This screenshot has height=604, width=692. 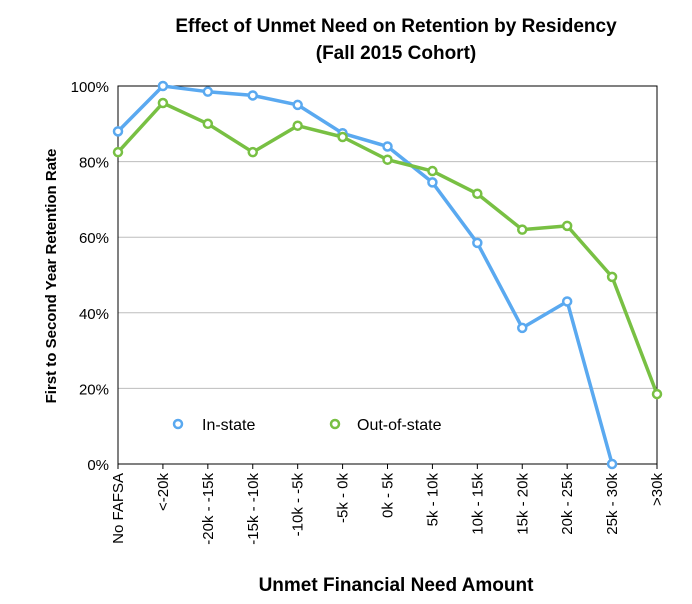 What do you see at coordinates (477, 504) in the screenshot?
I see `x-tick-label: 10k - 15k` at bounding box center [477, 504].